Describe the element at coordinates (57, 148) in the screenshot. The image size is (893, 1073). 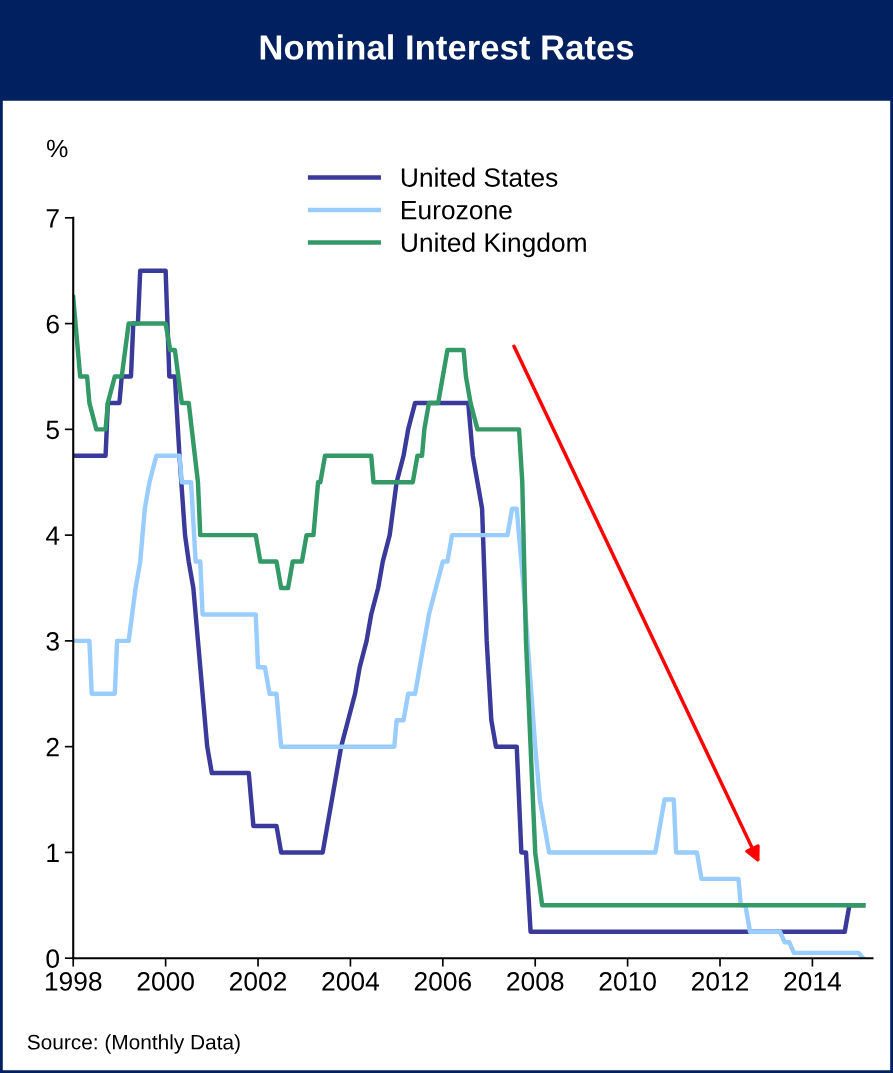
I see `y-axis-title: %` at that location.